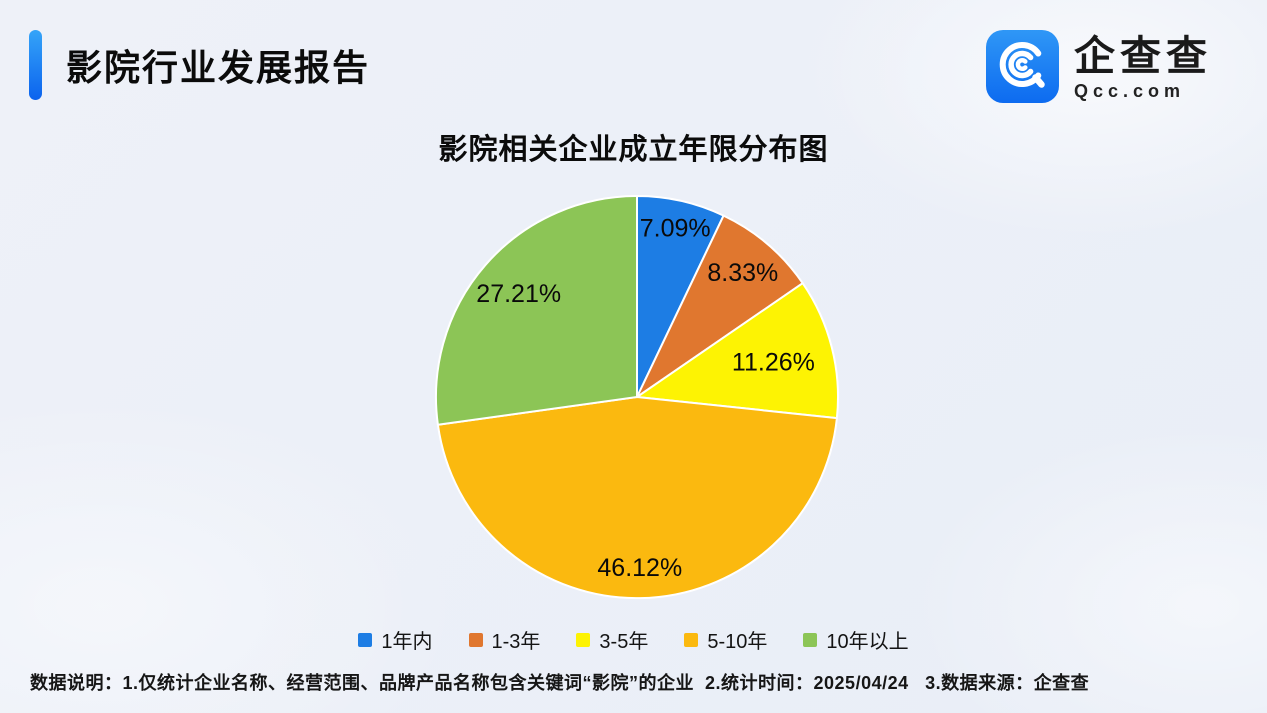 The height and width of the screenshot is (713, 1267). I want to click on legend-item-0: 1年内, so click(395, 639).